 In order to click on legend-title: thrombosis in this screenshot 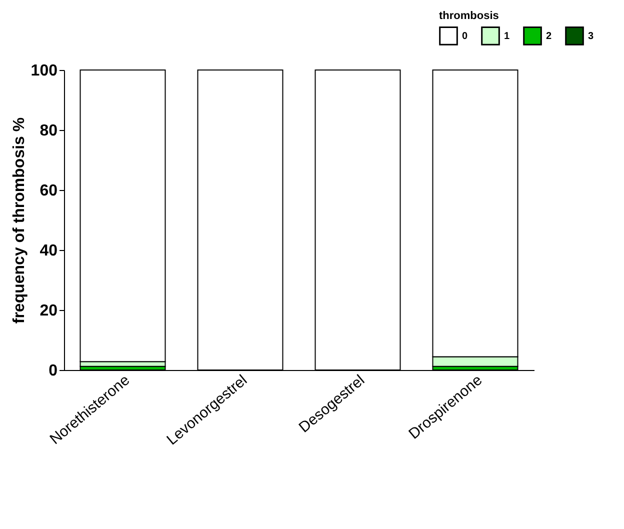, I will do `click(469, 16)`.